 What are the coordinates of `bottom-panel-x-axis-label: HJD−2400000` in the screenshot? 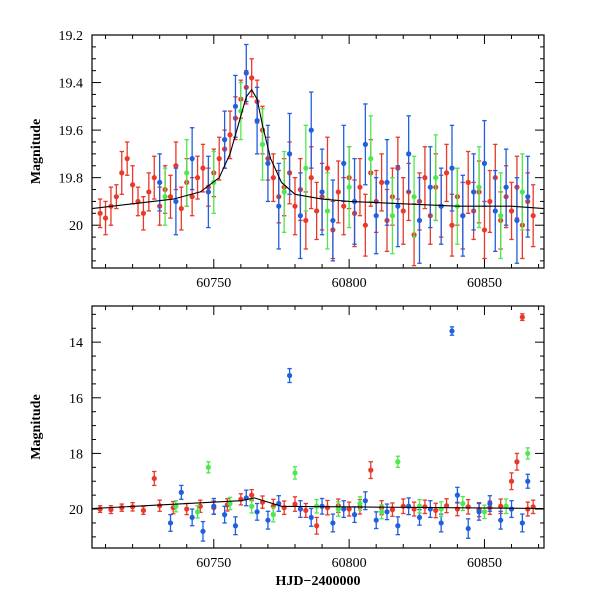 It's located at (318, 581).